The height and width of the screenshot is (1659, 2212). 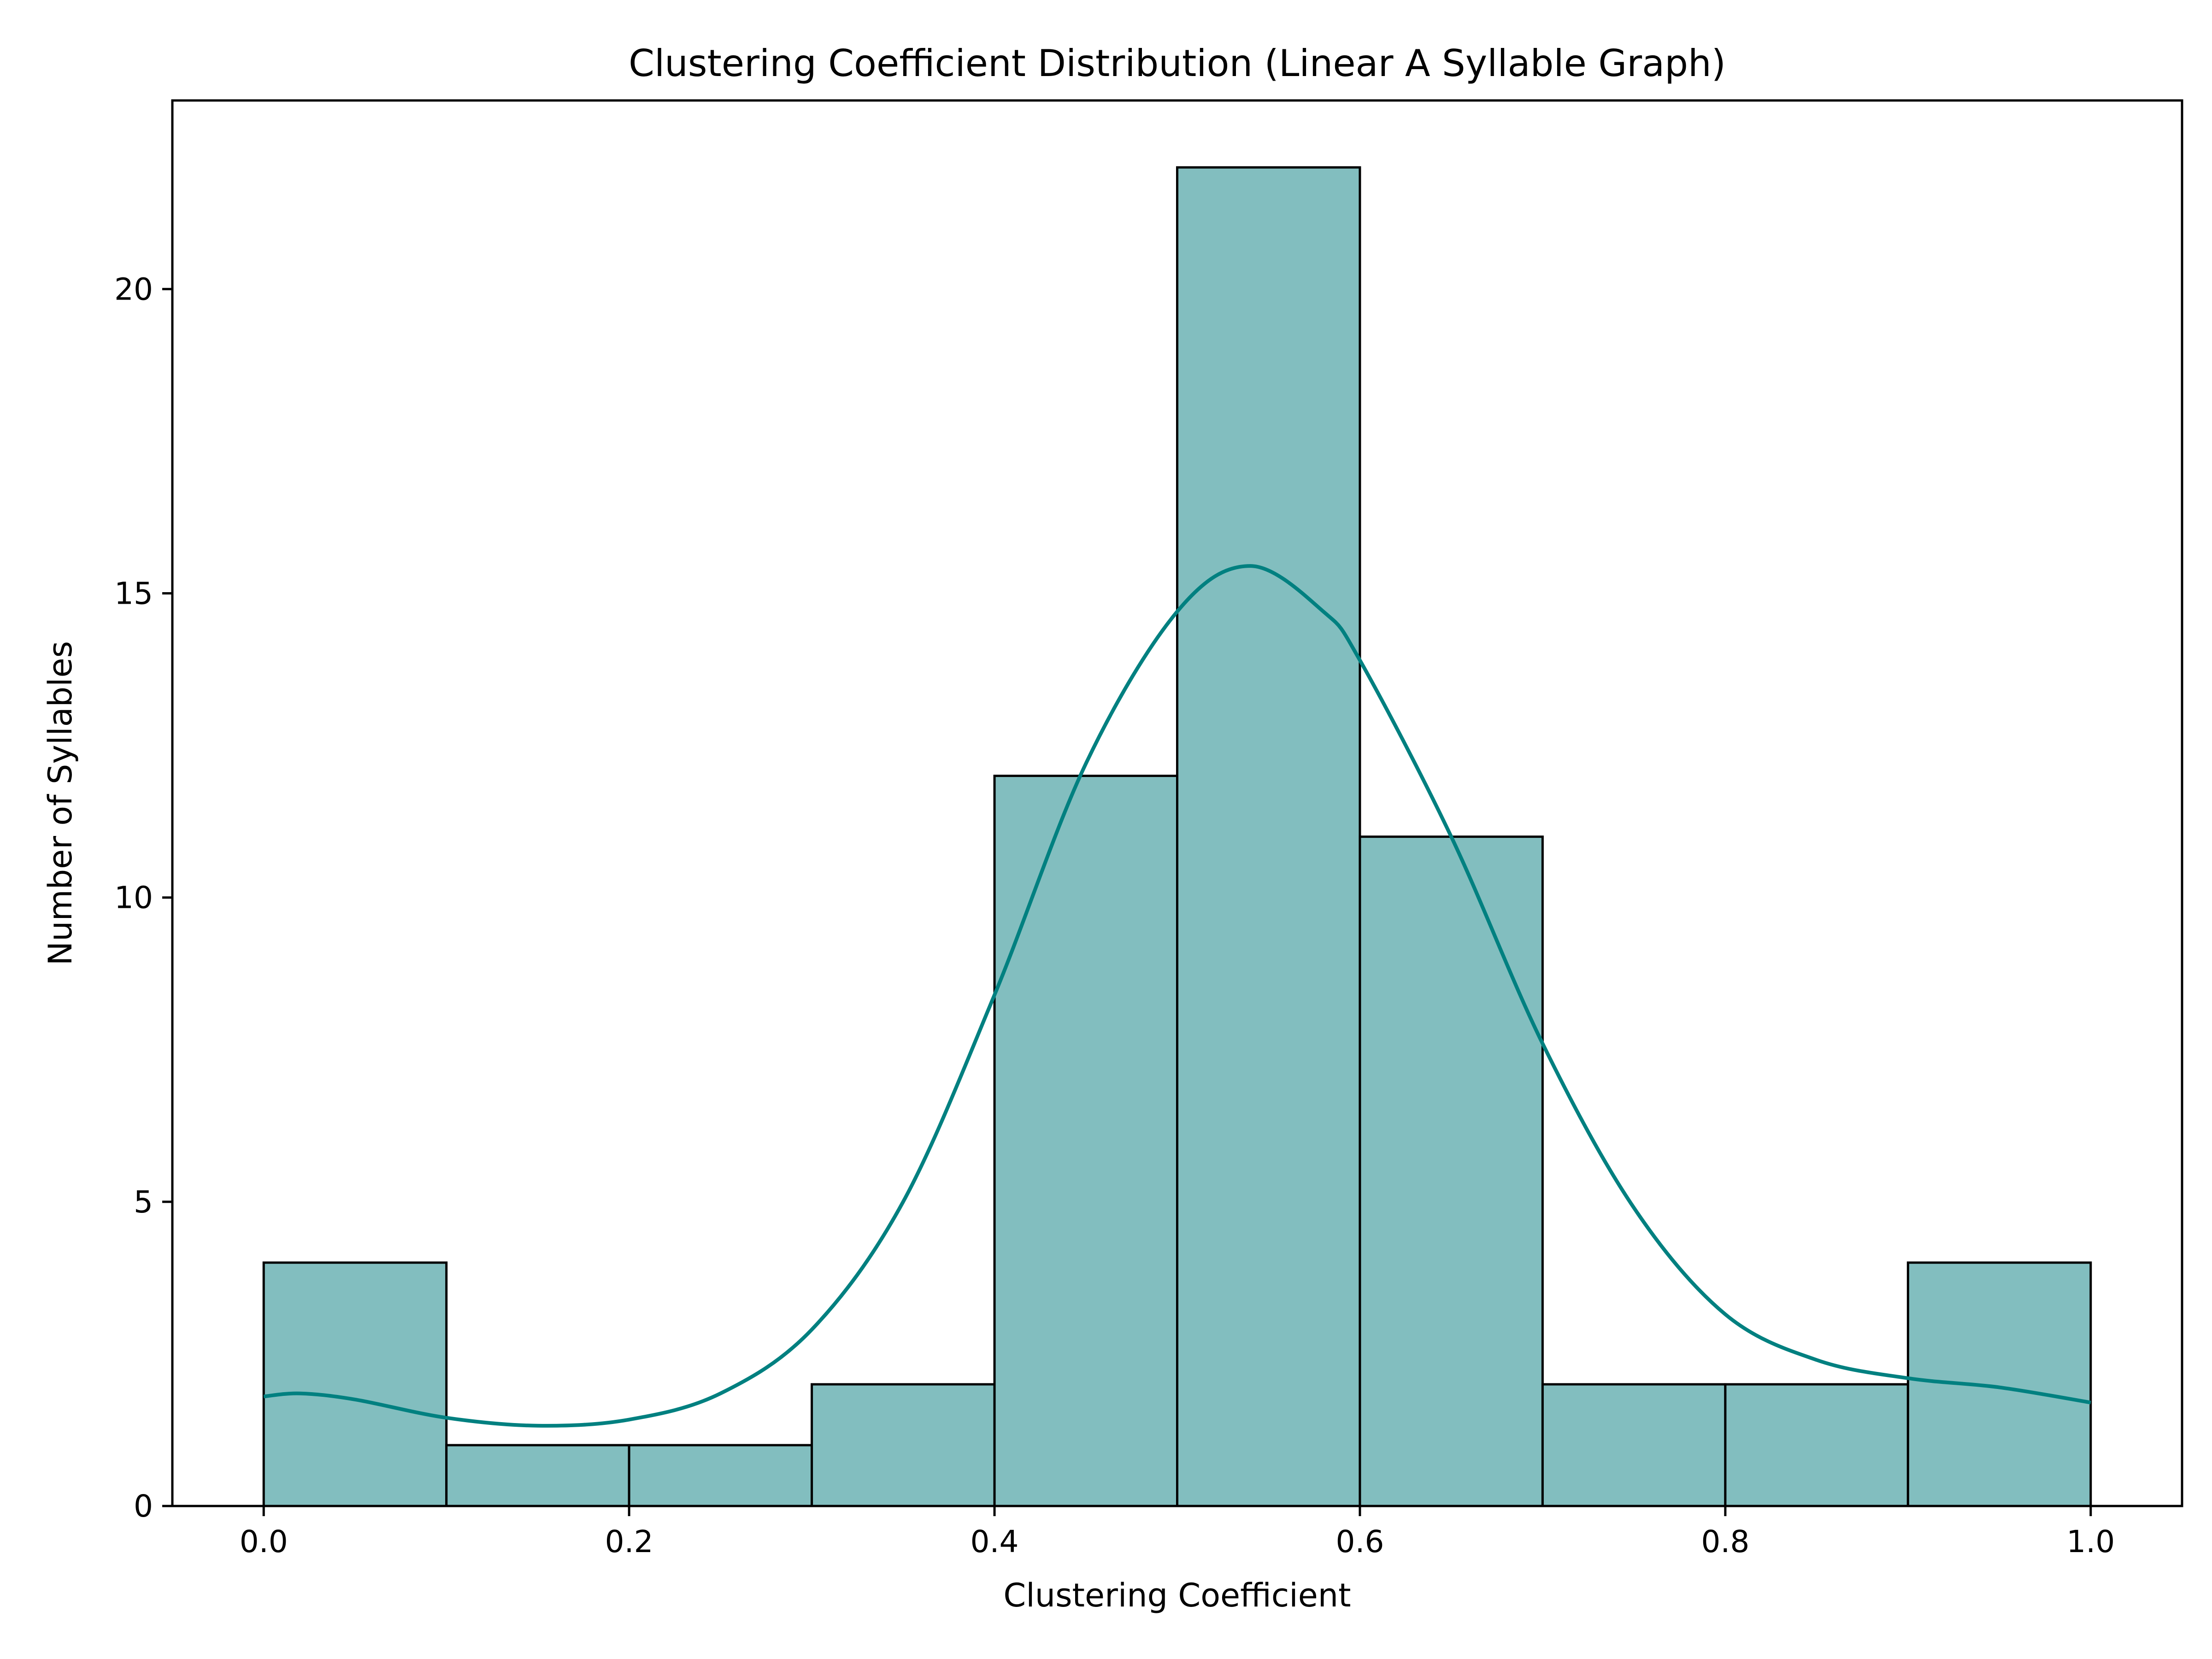 What do you see at coordinates (1177, 1595) in the screenshot?
I see `x-axis-label: Clustering Coefficient` at bounding box center [1177, 1595].